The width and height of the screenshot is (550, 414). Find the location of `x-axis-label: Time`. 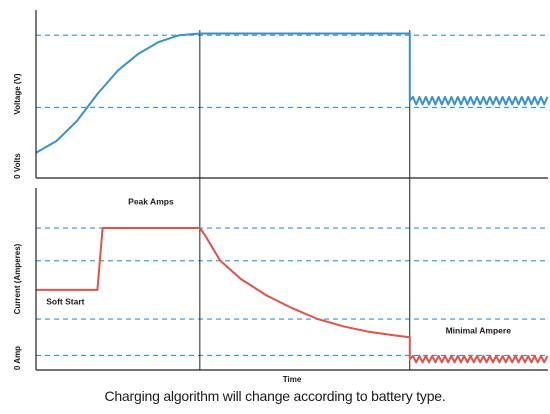

x-axis-label: Time is located at coordinates (292, 379).